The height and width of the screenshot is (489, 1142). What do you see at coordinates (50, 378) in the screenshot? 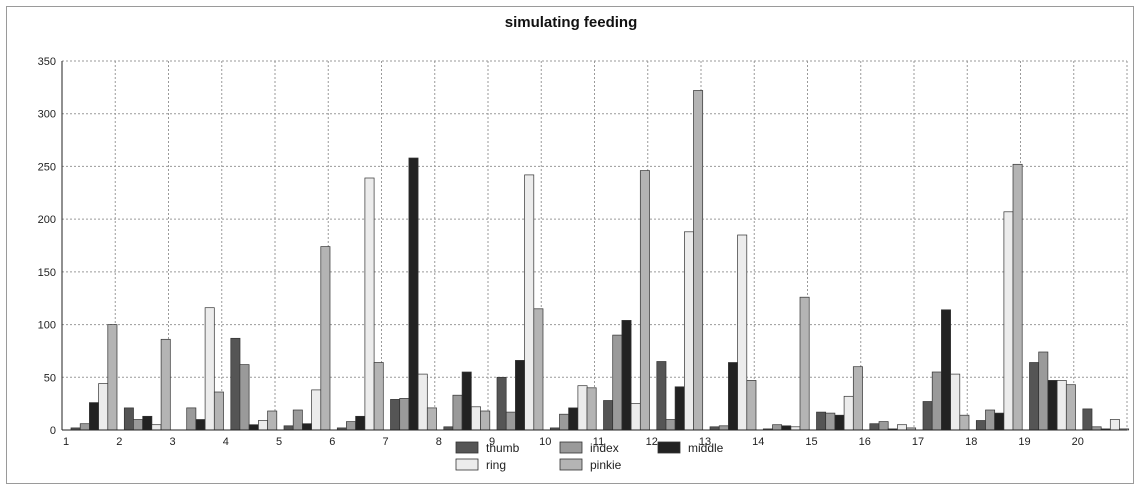
I see `y-tick-label: 50` at bounding box center [50, 378].